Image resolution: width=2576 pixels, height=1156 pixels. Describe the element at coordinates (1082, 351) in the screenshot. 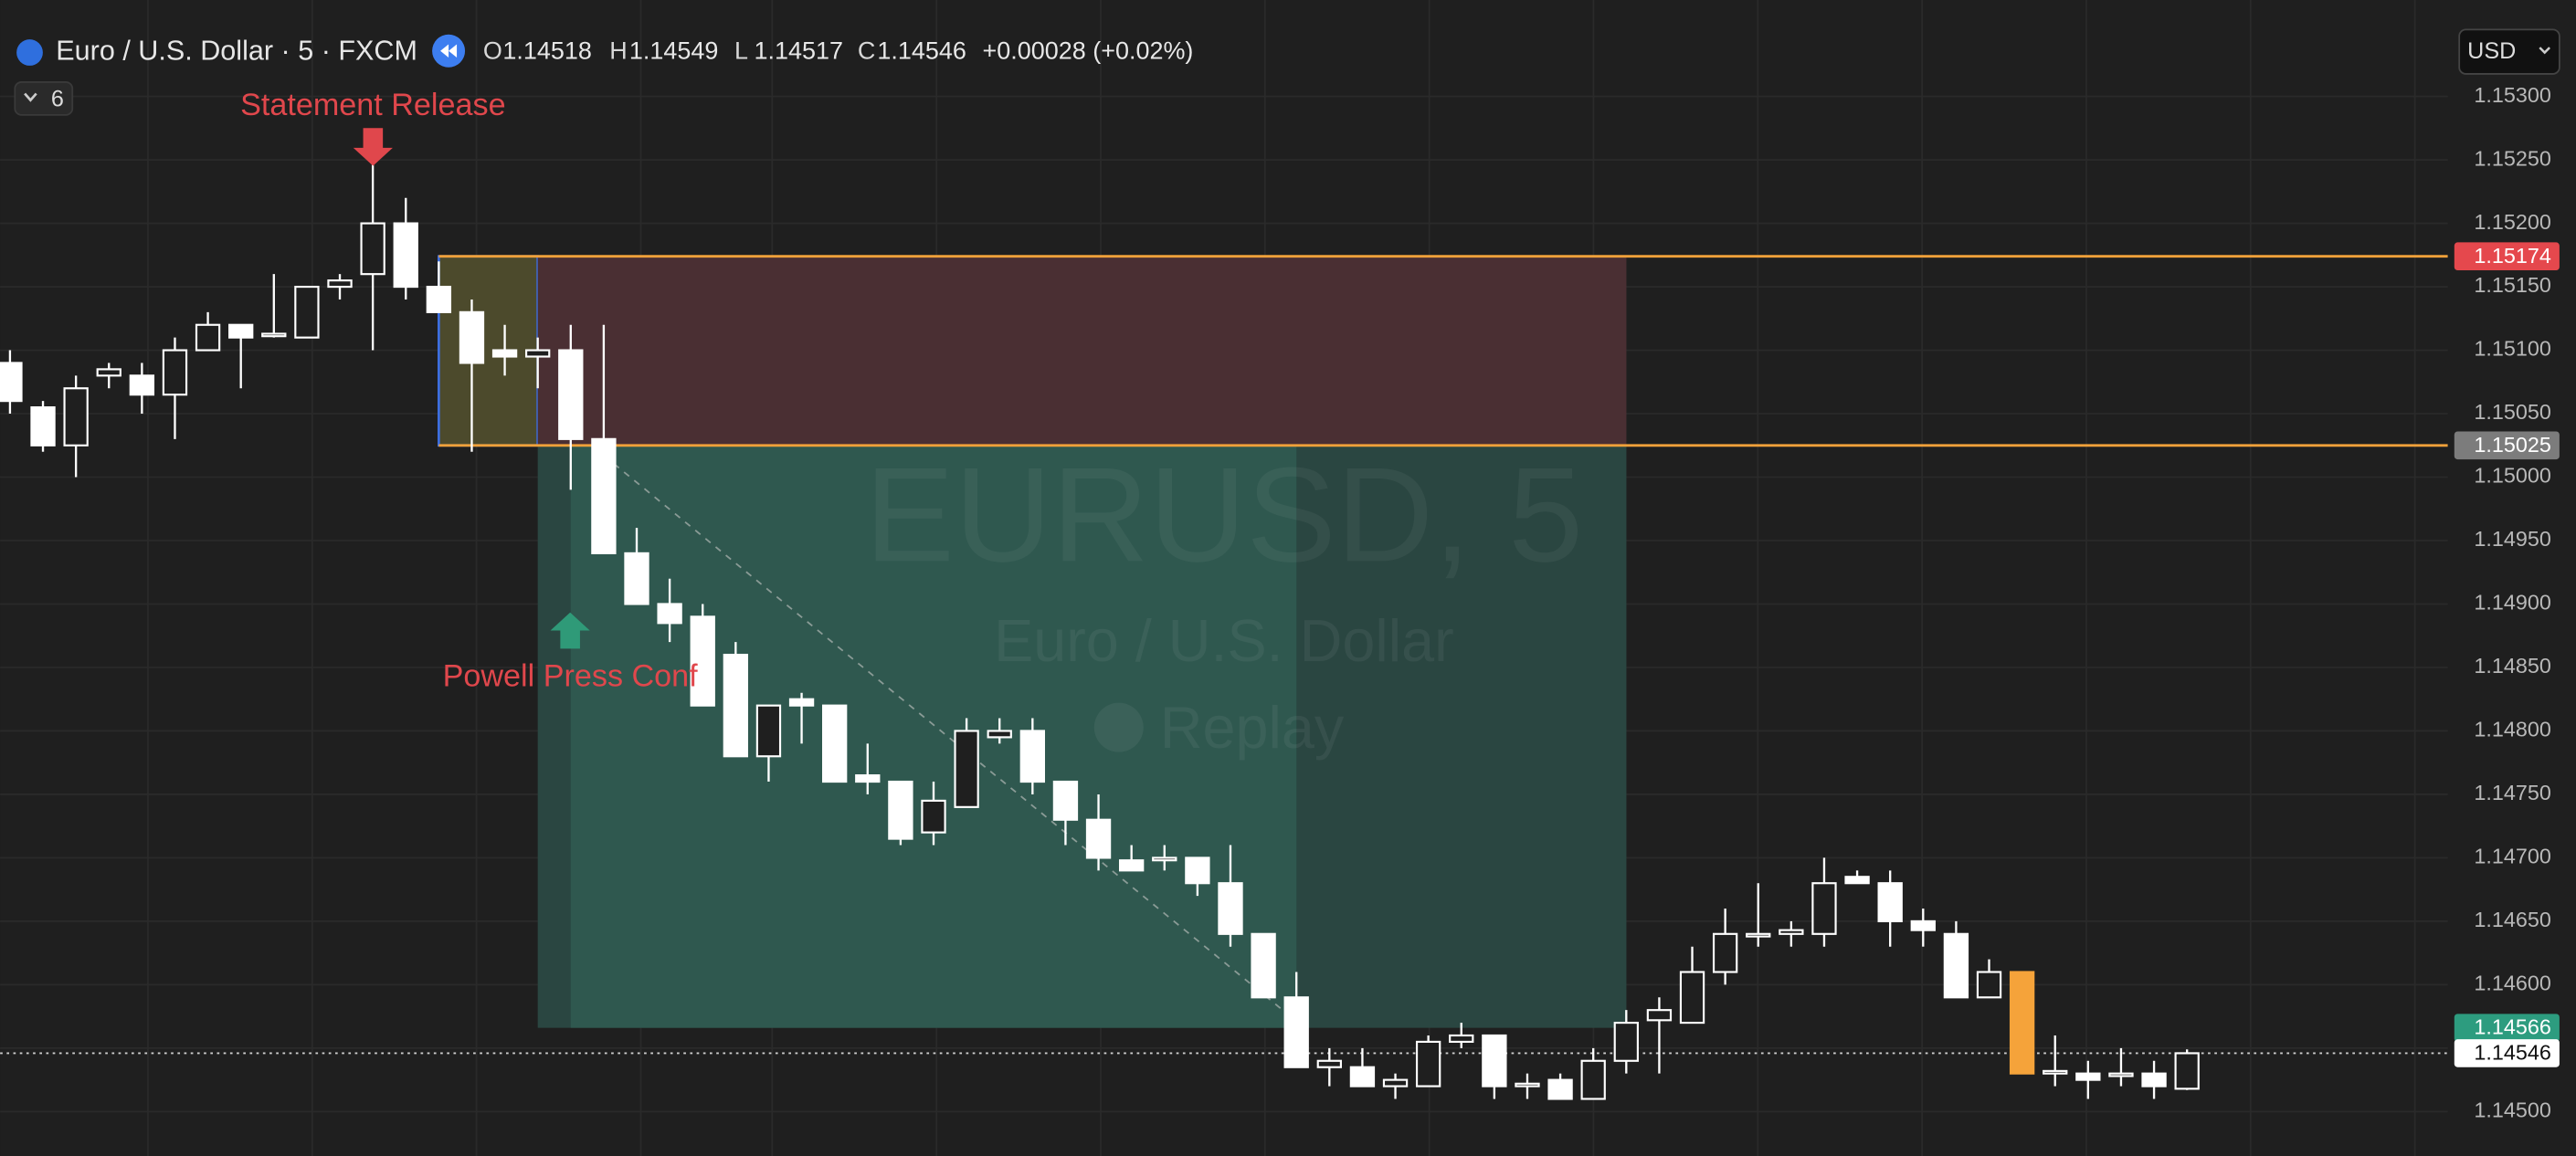

I see `stop-zone` at that location.